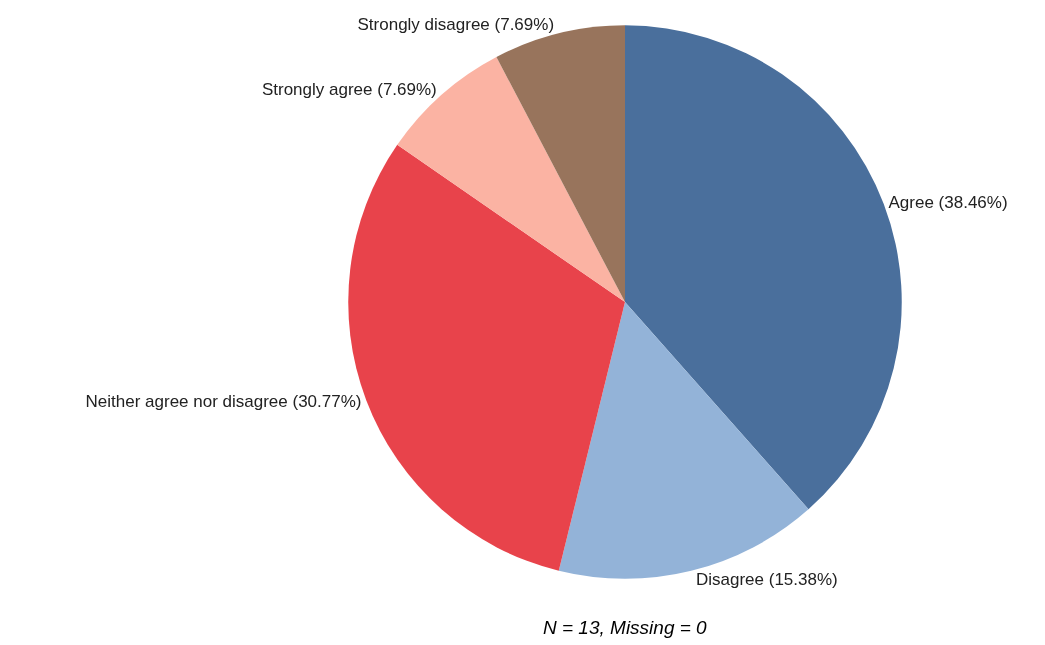 The width and height of the screenshot is (1045, 645). What do you see at coordinates (223, 401) in the screenshot?
I see `slice-label: Neither agree nor disagree (30.77%)` at bounding box center [223, 401].